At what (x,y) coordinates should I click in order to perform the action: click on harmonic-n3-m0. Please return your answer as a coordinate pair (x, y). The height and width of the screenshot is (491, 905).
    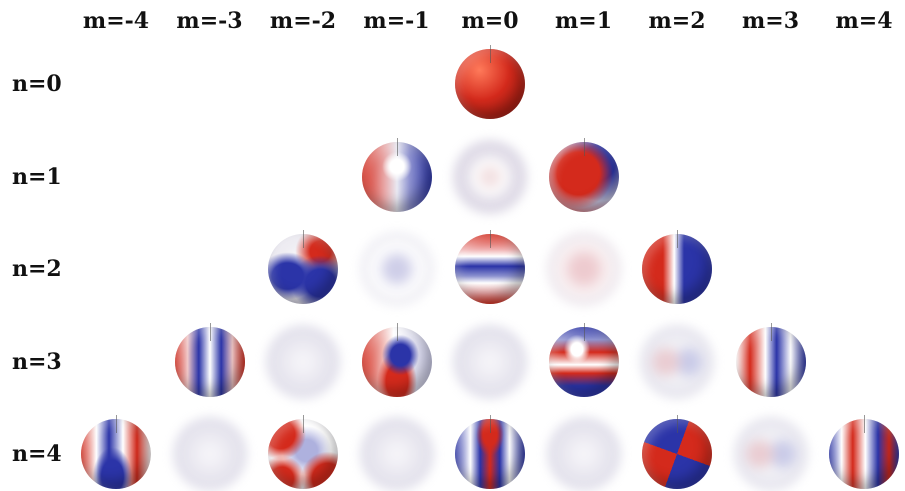
    Looking at the image, I should click on (490, 361).